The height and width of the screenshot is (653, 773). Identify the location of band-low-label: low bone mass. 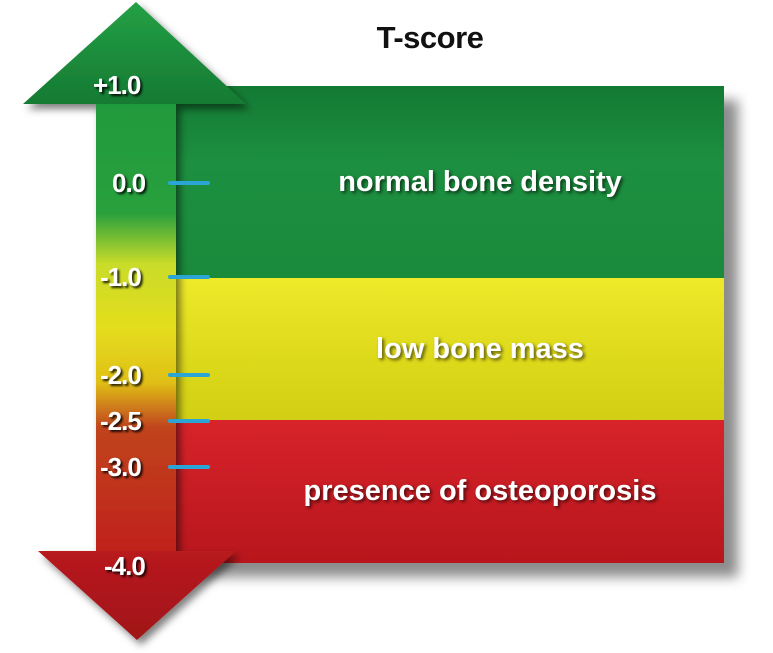
(480, 348).